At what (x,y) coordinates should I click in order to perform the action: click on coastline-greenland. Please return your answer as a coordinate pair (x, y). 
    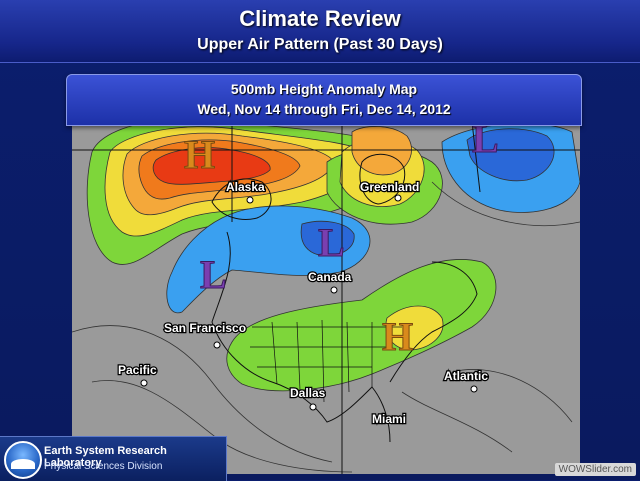
    Looking at the image, I should click on (382, 179).